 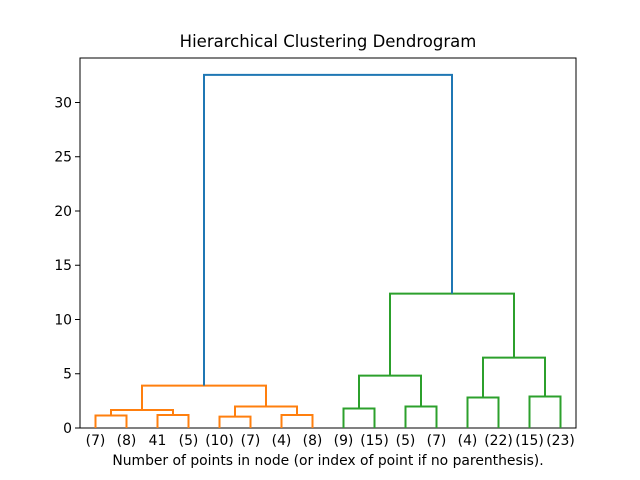 I want to click on x-tick-label: (9), so click(x=344, y=441).